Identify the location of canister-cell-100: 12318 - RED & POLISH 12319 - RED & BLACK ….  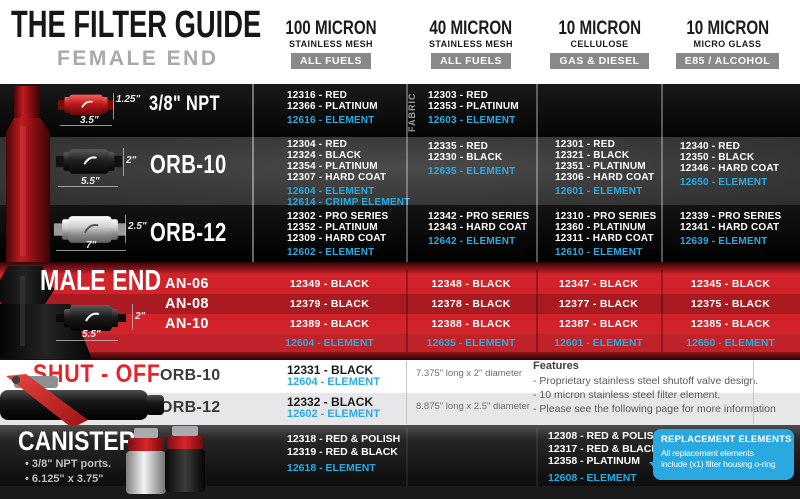
(347, 454).